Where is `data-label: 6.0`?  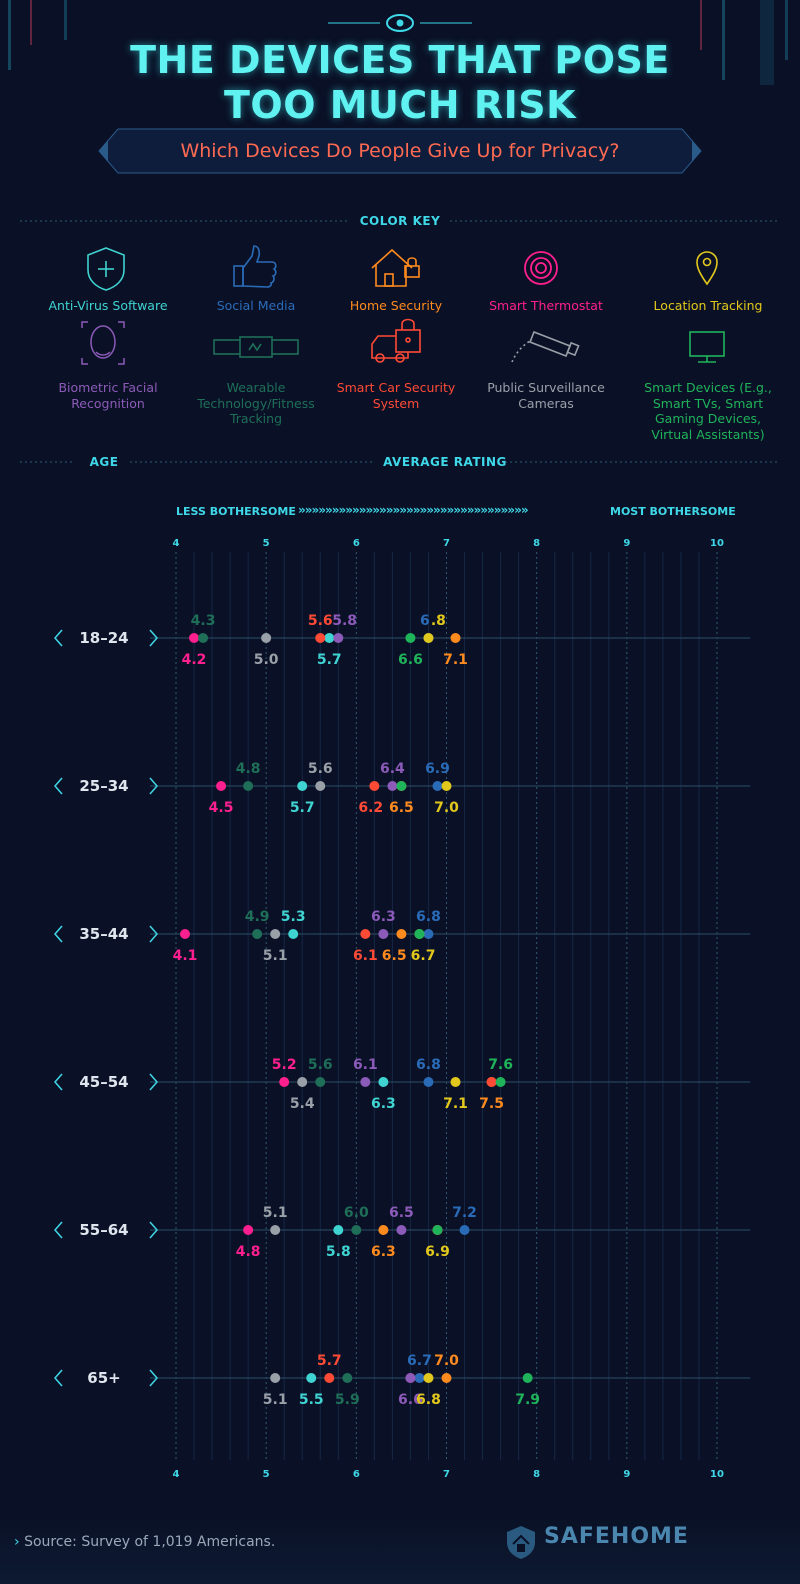
data-label: 6.0 is located at coordinates (356, 1213).